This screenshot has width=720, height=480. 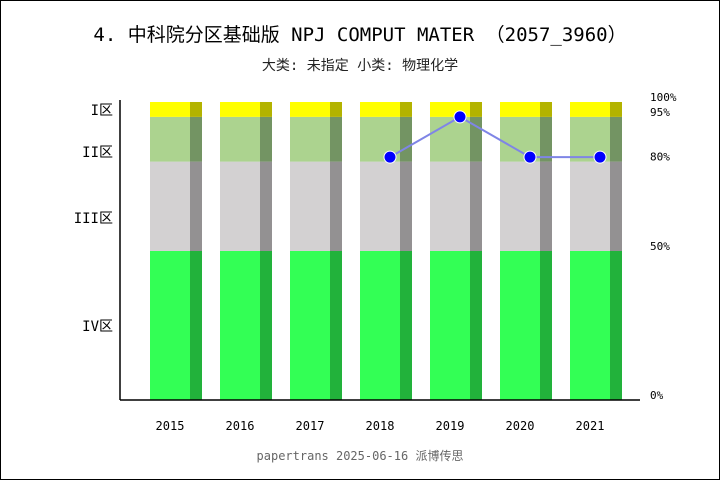 What do you see at coordinates (360, 66) in the screenshot?
I see `chart-subtitle: 大类: 未指定 小类: 物理化学` at bounding box center [360, 66].